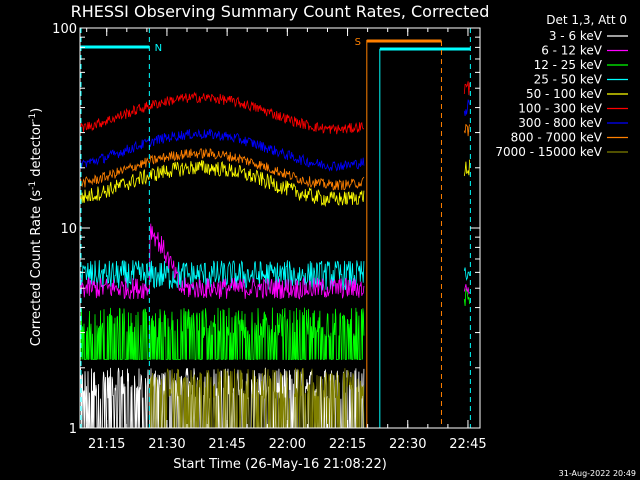  Describe the element at coordinates (548, 152) in the screenshot. I see `legend-entry-label: 7000 - 15000 keV` at that location.